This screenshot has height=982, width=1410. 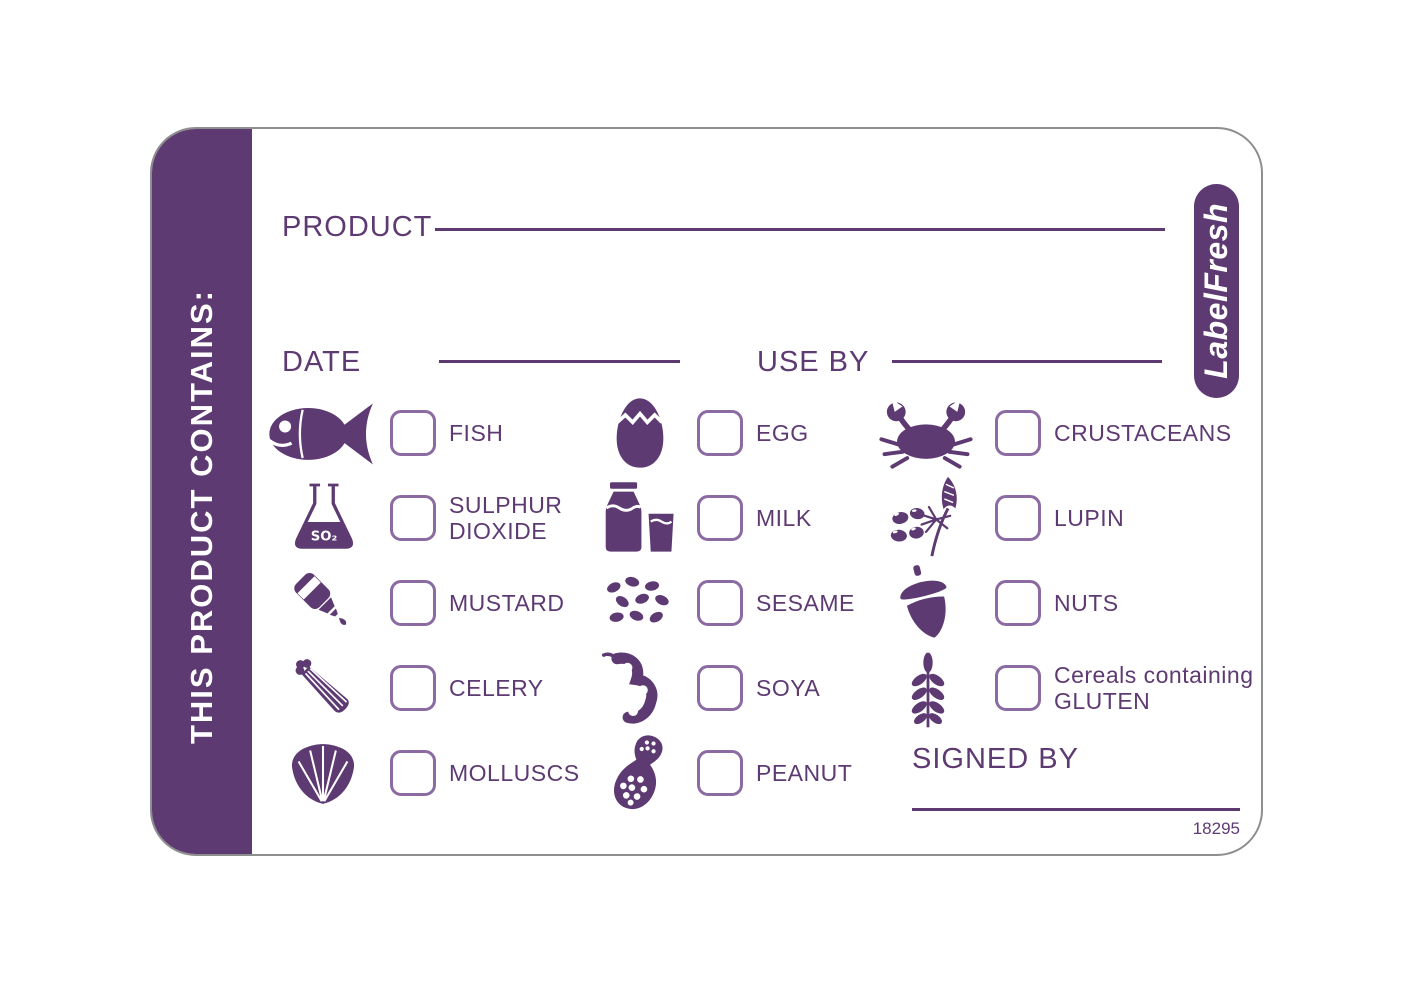 I want to click on allergen-label-milk: MILK, so click(x=784, y=518).